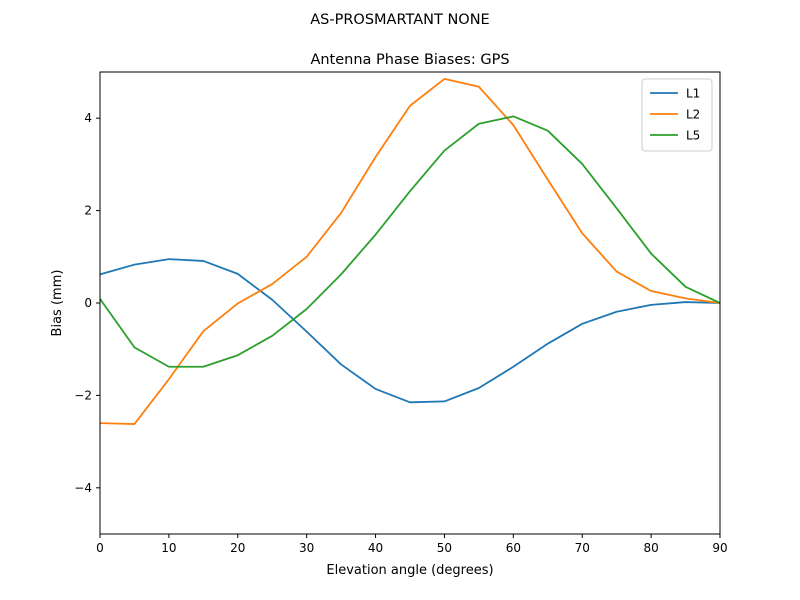 This screenshot has height=600, width=800. I want to click on y-tick-label: 0, so click(88, 303).